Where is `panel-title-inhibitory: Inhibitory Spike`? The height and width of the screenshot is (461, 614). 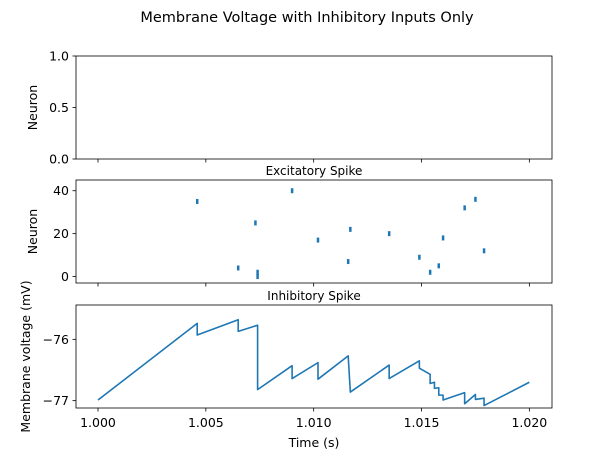 panel-title-inhibitory: Inhibitory Spike is located at coordinates (313, 296).